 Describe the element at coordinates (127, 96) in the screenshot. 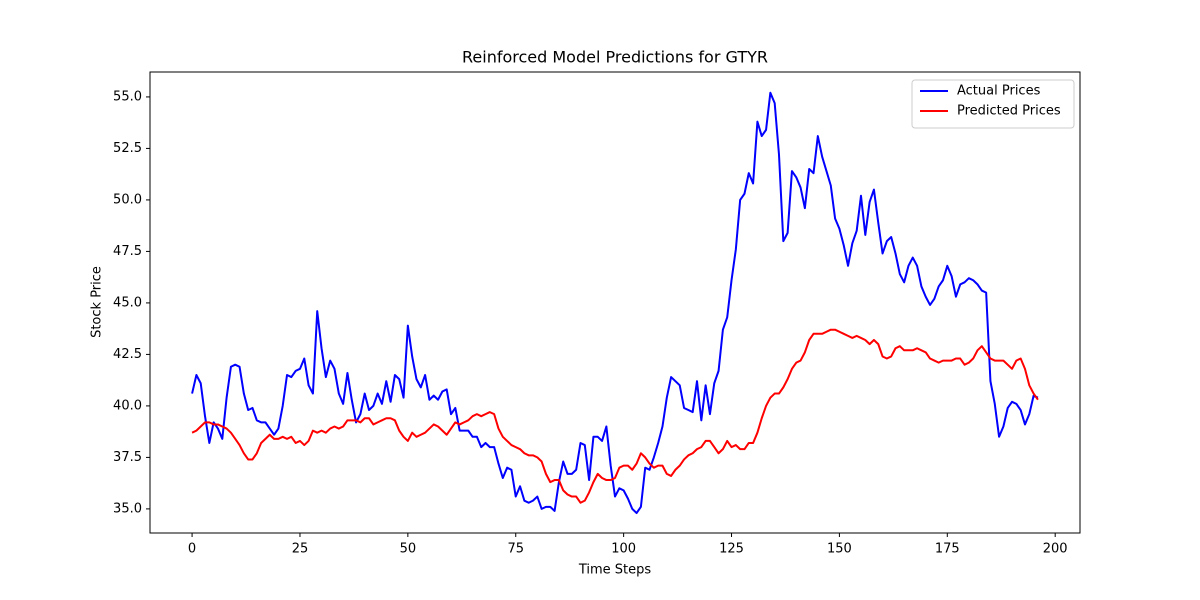

I see `y-tick-label: 55.0` at that location.